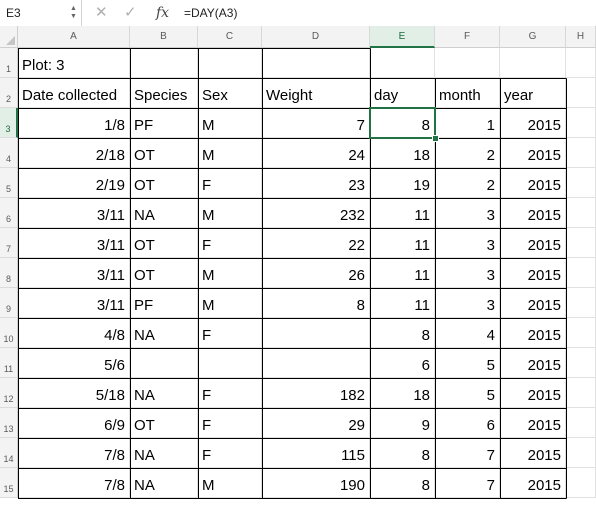  Describe the element at coordinates (316, 93) in the screenshot. I see `cell-d2: Weight` at that location.